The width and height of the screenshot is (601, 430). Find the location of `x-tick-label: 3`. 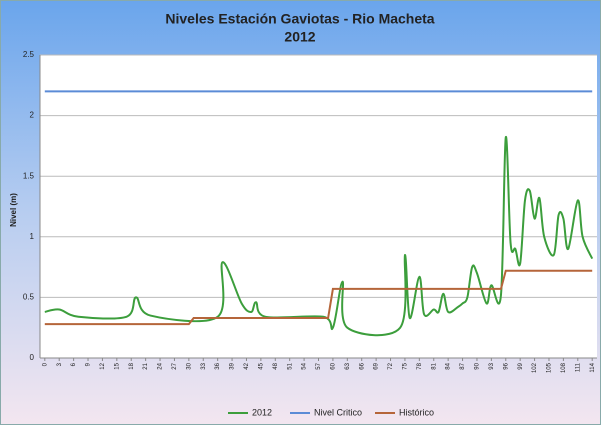

x-tick-label: 3 is located at coordinates (60, 364).